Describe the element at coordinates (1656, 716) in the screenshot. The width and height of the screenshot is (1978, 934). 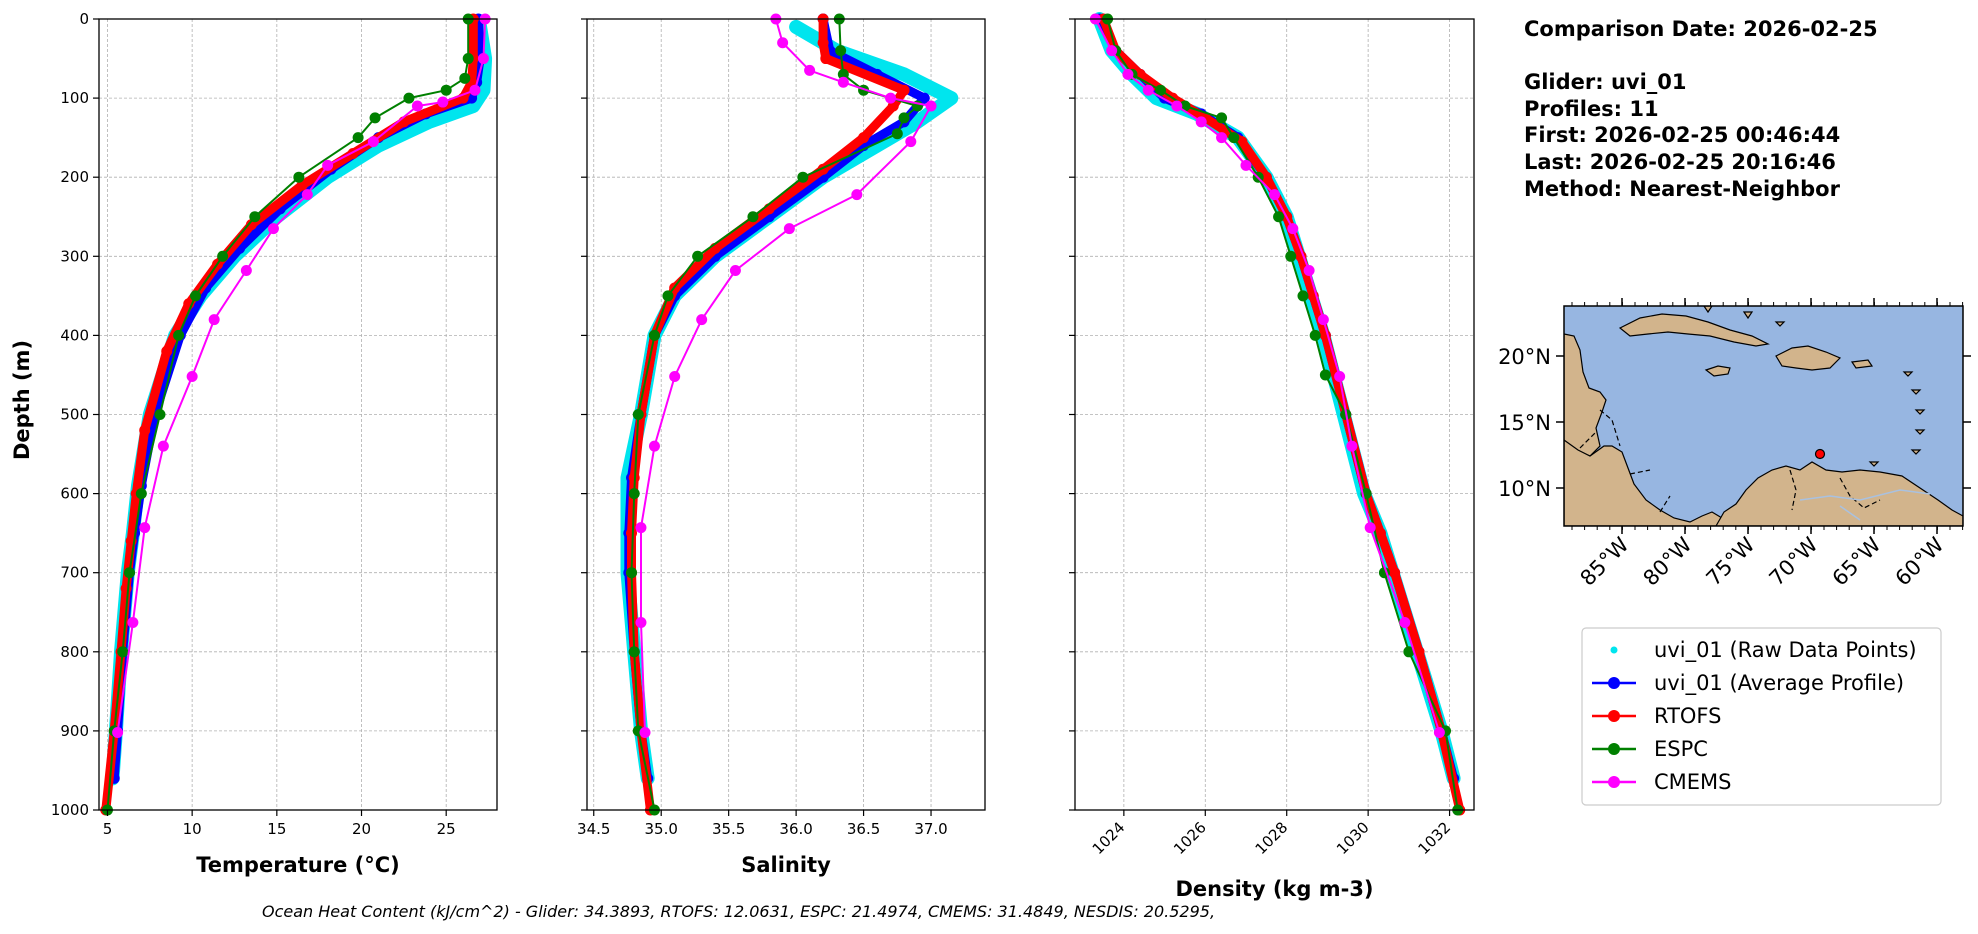
I see `legend-item-rtofs: RTOFS` at that location.